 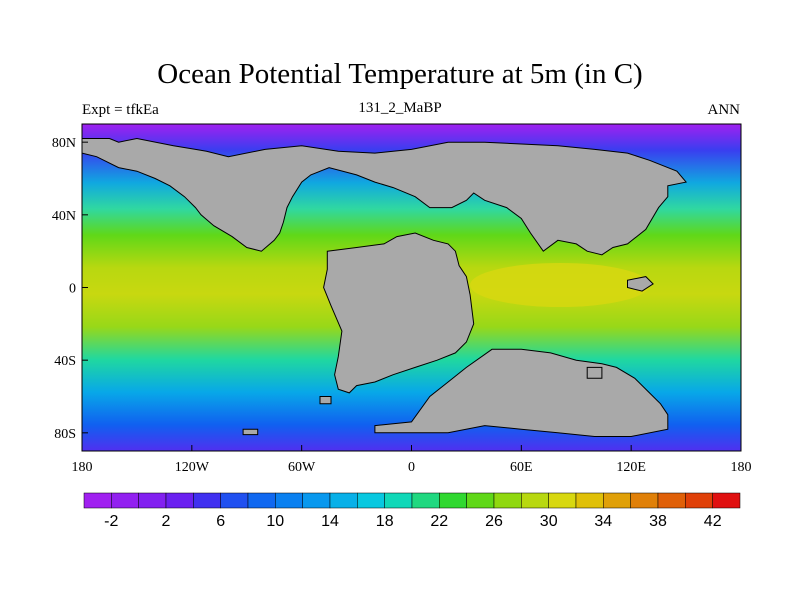 I want to click on y-tick-label: 40S, so click(x=65, y=361).